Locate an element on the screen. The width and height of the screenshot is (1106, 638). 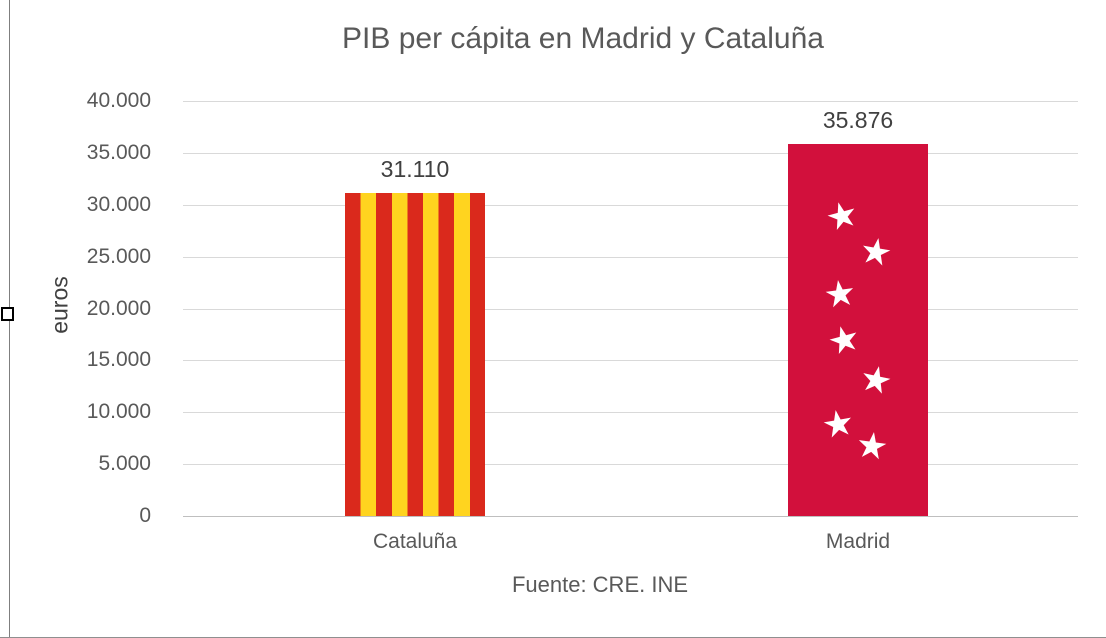
y-tick-label: 25.000 is located at coordinates (118, 256).